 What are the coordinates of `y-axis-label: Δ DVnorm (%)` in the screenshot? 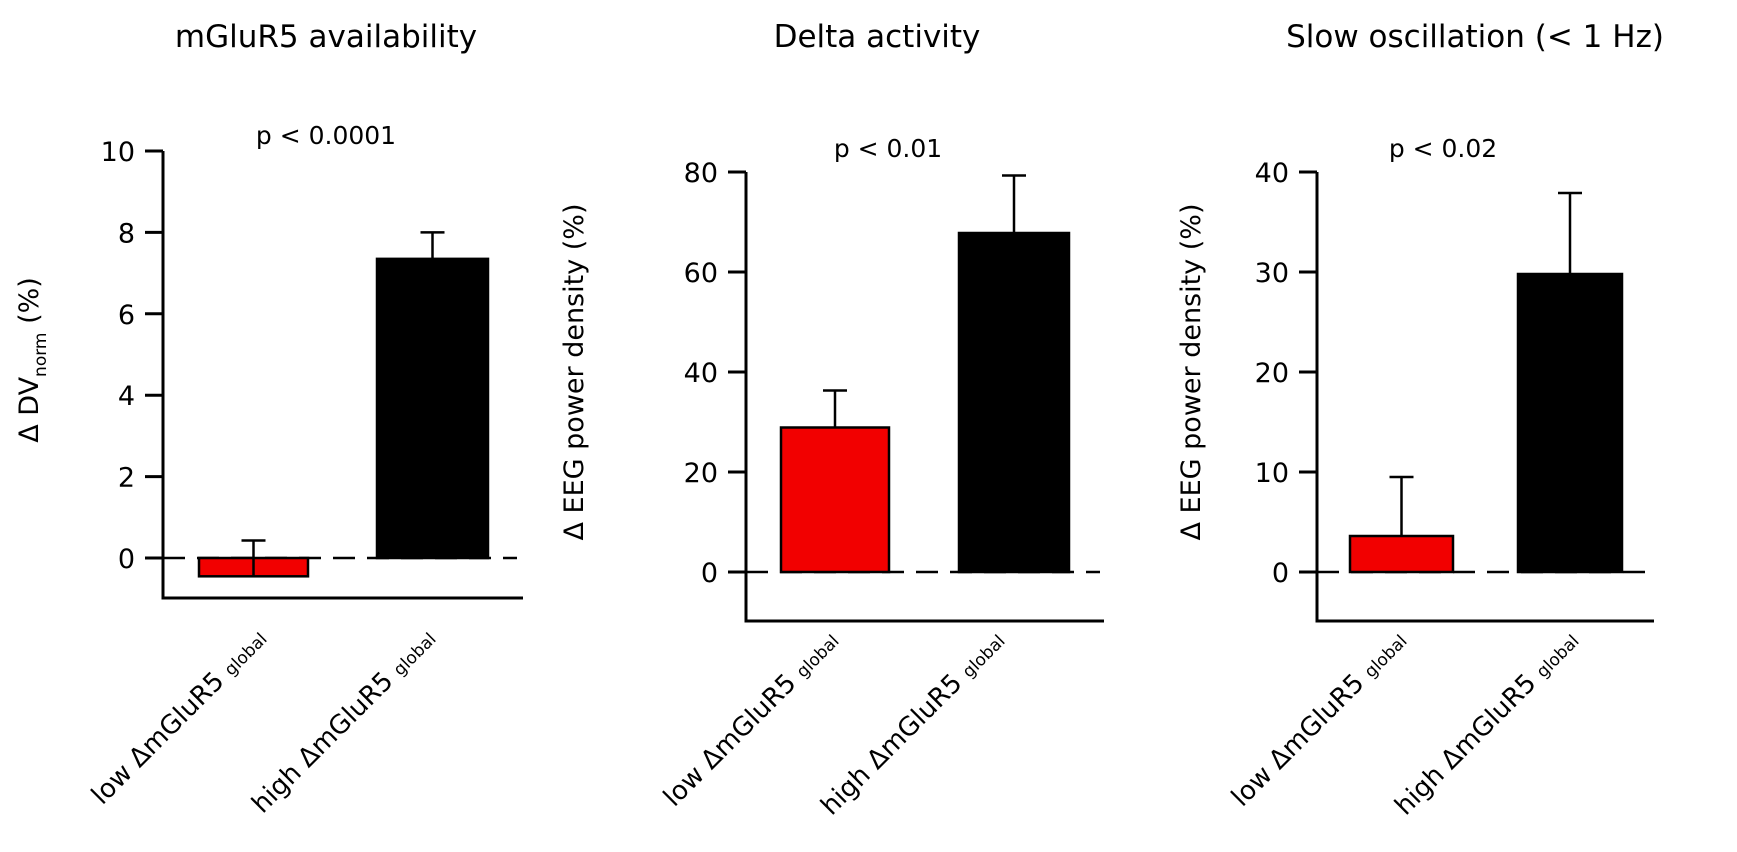 It's located at (32, 360).